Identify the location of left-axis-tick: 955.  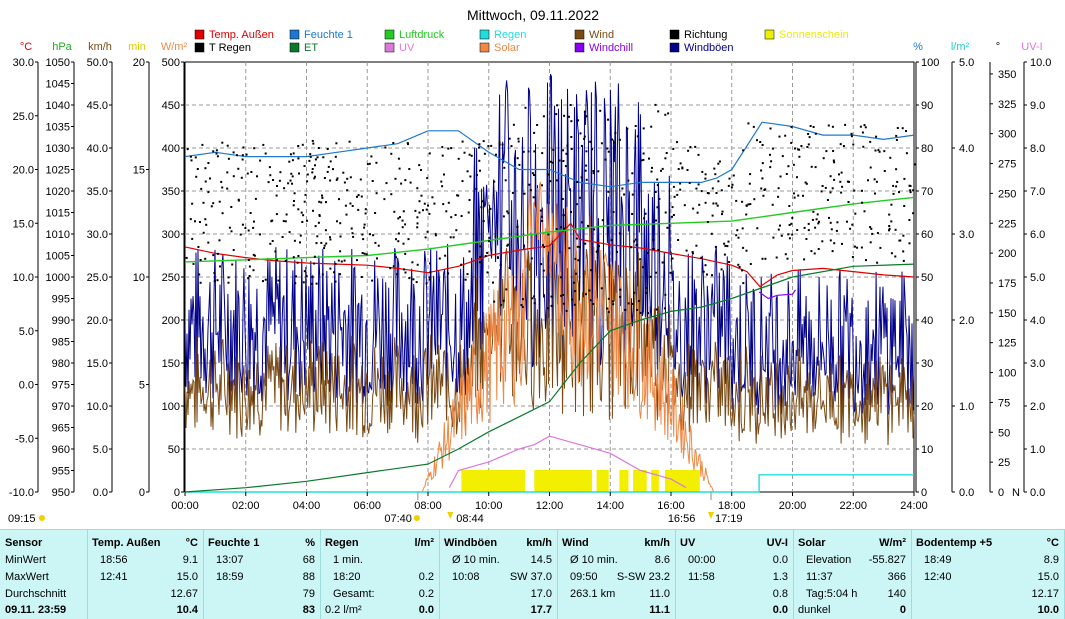
(61, 472).